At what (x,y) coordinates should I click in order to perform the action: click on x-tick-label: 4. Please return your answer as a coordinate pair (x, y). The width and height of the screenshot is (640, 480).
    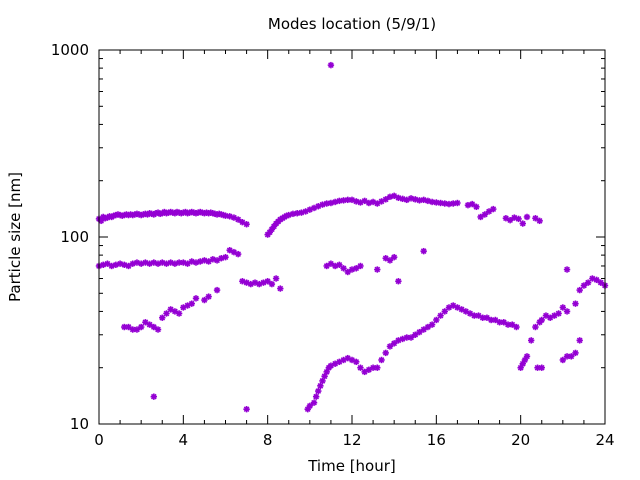
    Looking at the image, I should click on (184, 440).